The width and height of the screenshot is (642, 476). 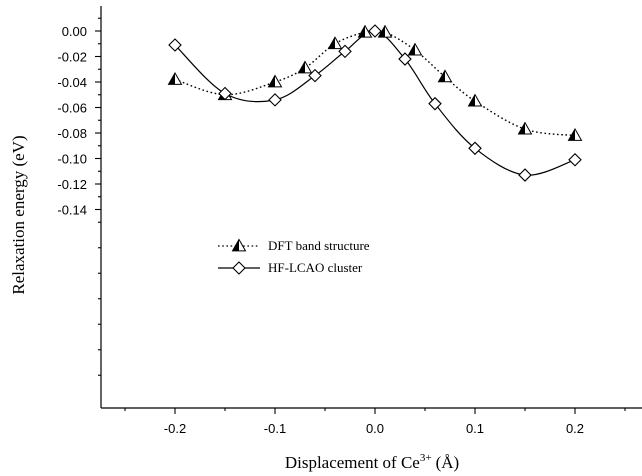 I want to click on y-axis-title: Relaxation energy (eV), so click(x=18, y=214).